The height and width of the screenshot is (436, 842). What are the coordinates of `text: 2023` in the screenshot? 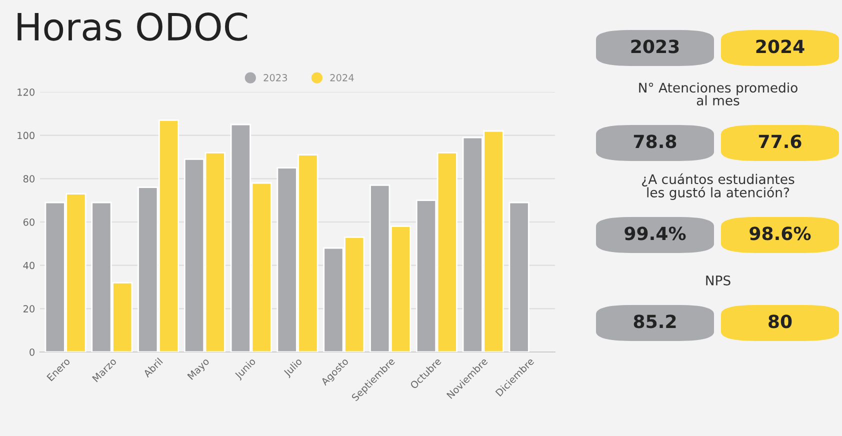 It's located at (655, 47).